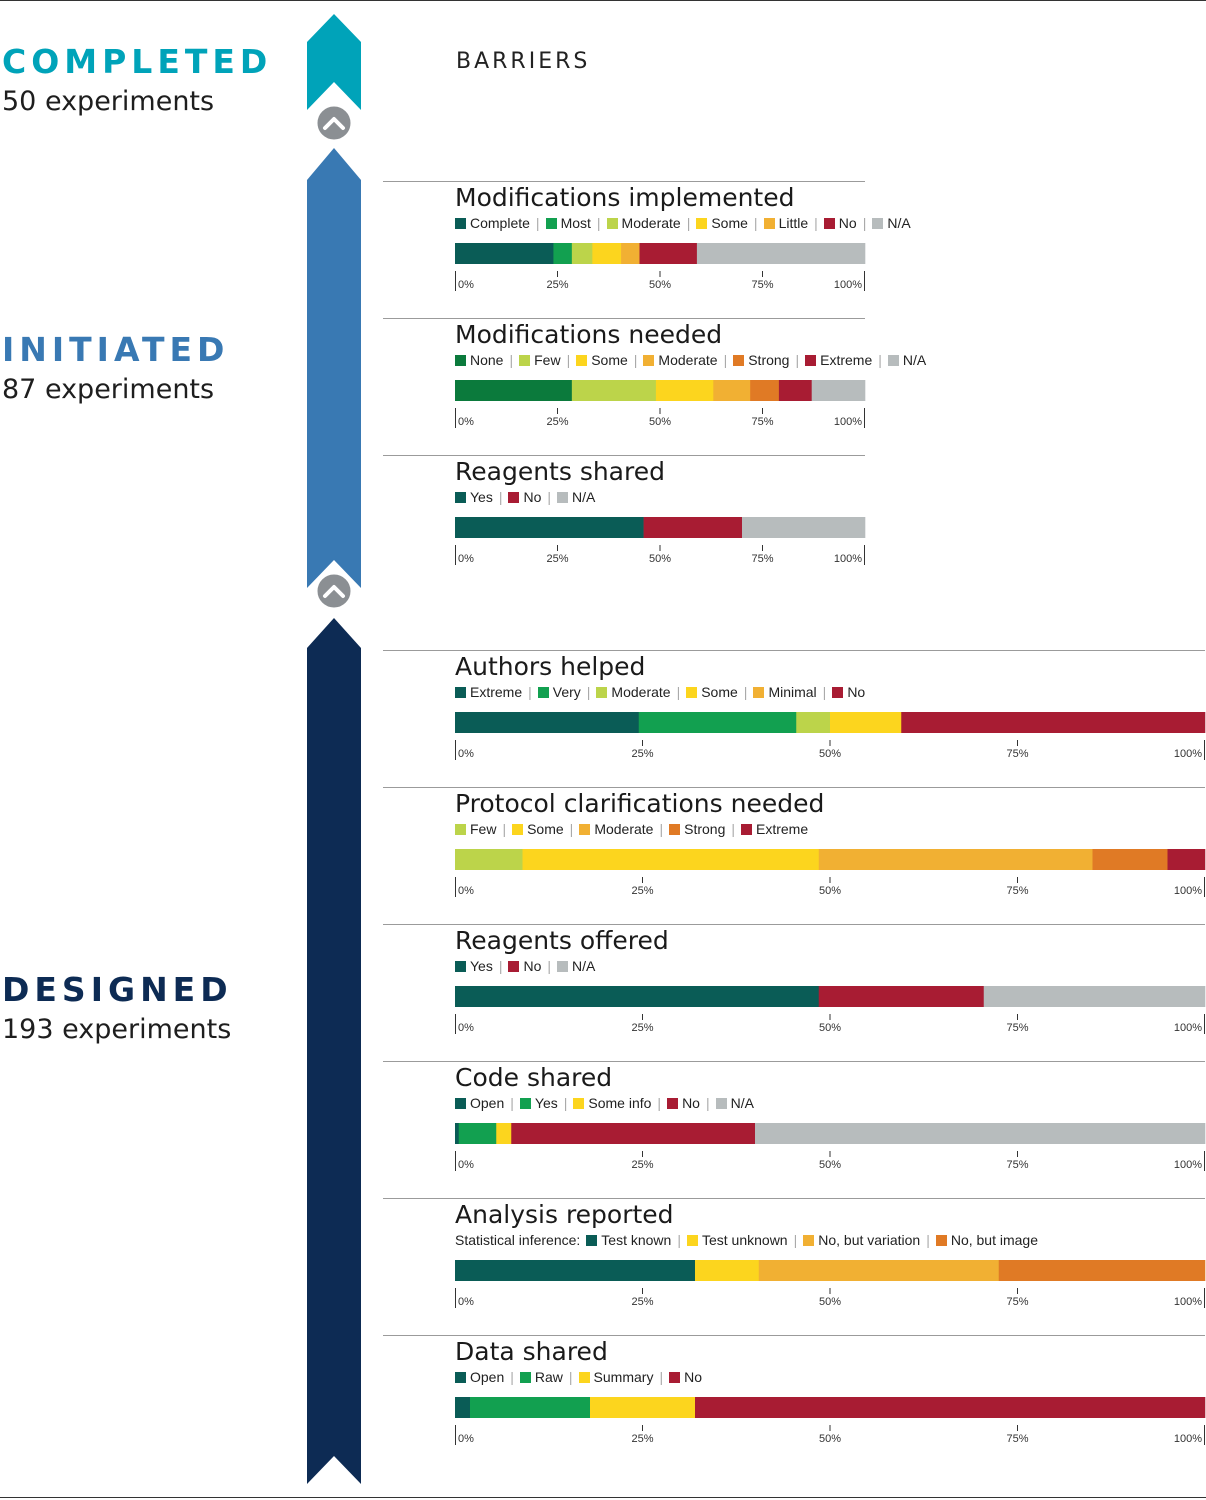 This screenshot has height=1500, width=1206. Describe the element at coordinates (612, 1103) in the screenshot. I see `legend-item: Some info` at that location.